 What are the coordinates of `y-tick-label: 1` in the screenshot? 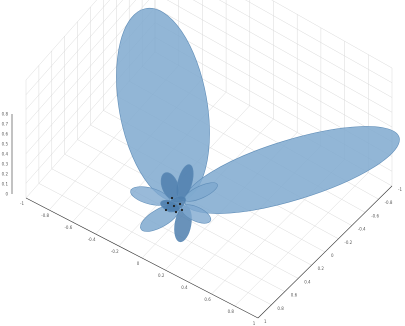 It's located at (265, 321).